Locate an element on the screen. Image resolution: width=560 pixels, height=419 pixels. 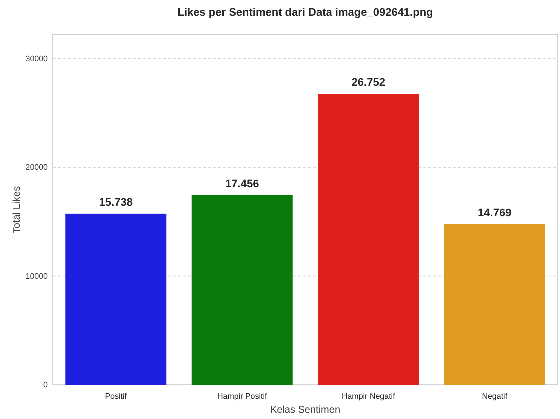
y-tick-label: 30000 is located at coordinates (37, 59).